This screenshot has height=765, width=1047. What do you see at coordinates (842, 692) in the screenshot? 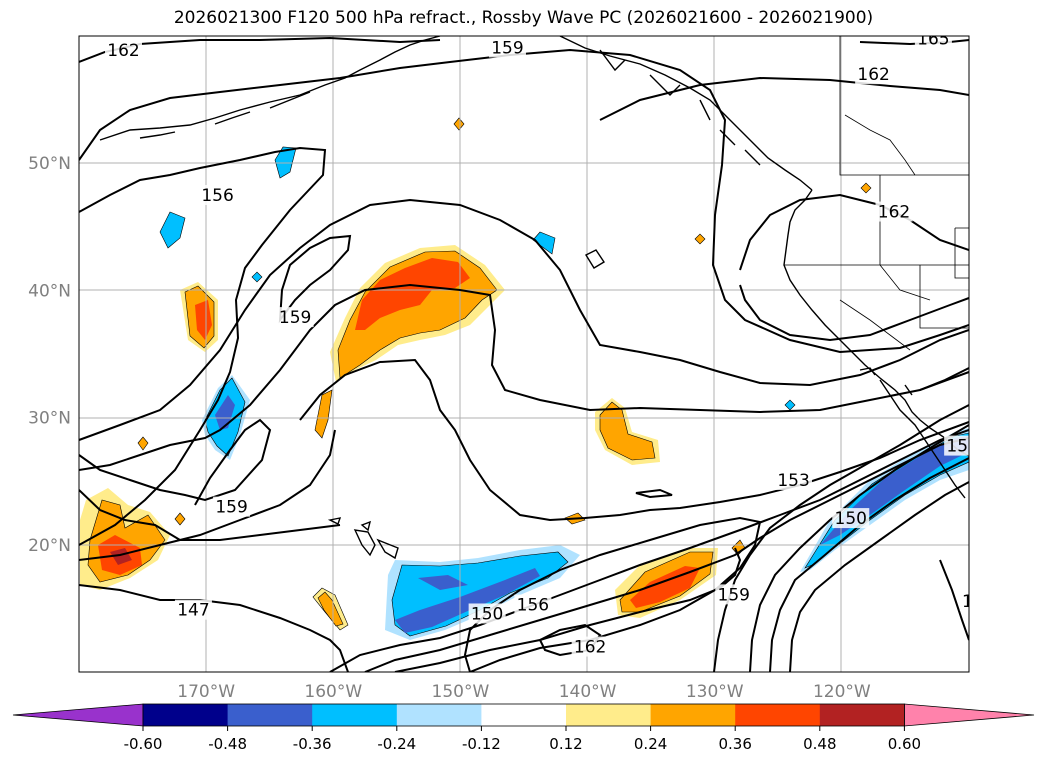
I see `longitude-label: 120°W` at bounding box center [842, 692].